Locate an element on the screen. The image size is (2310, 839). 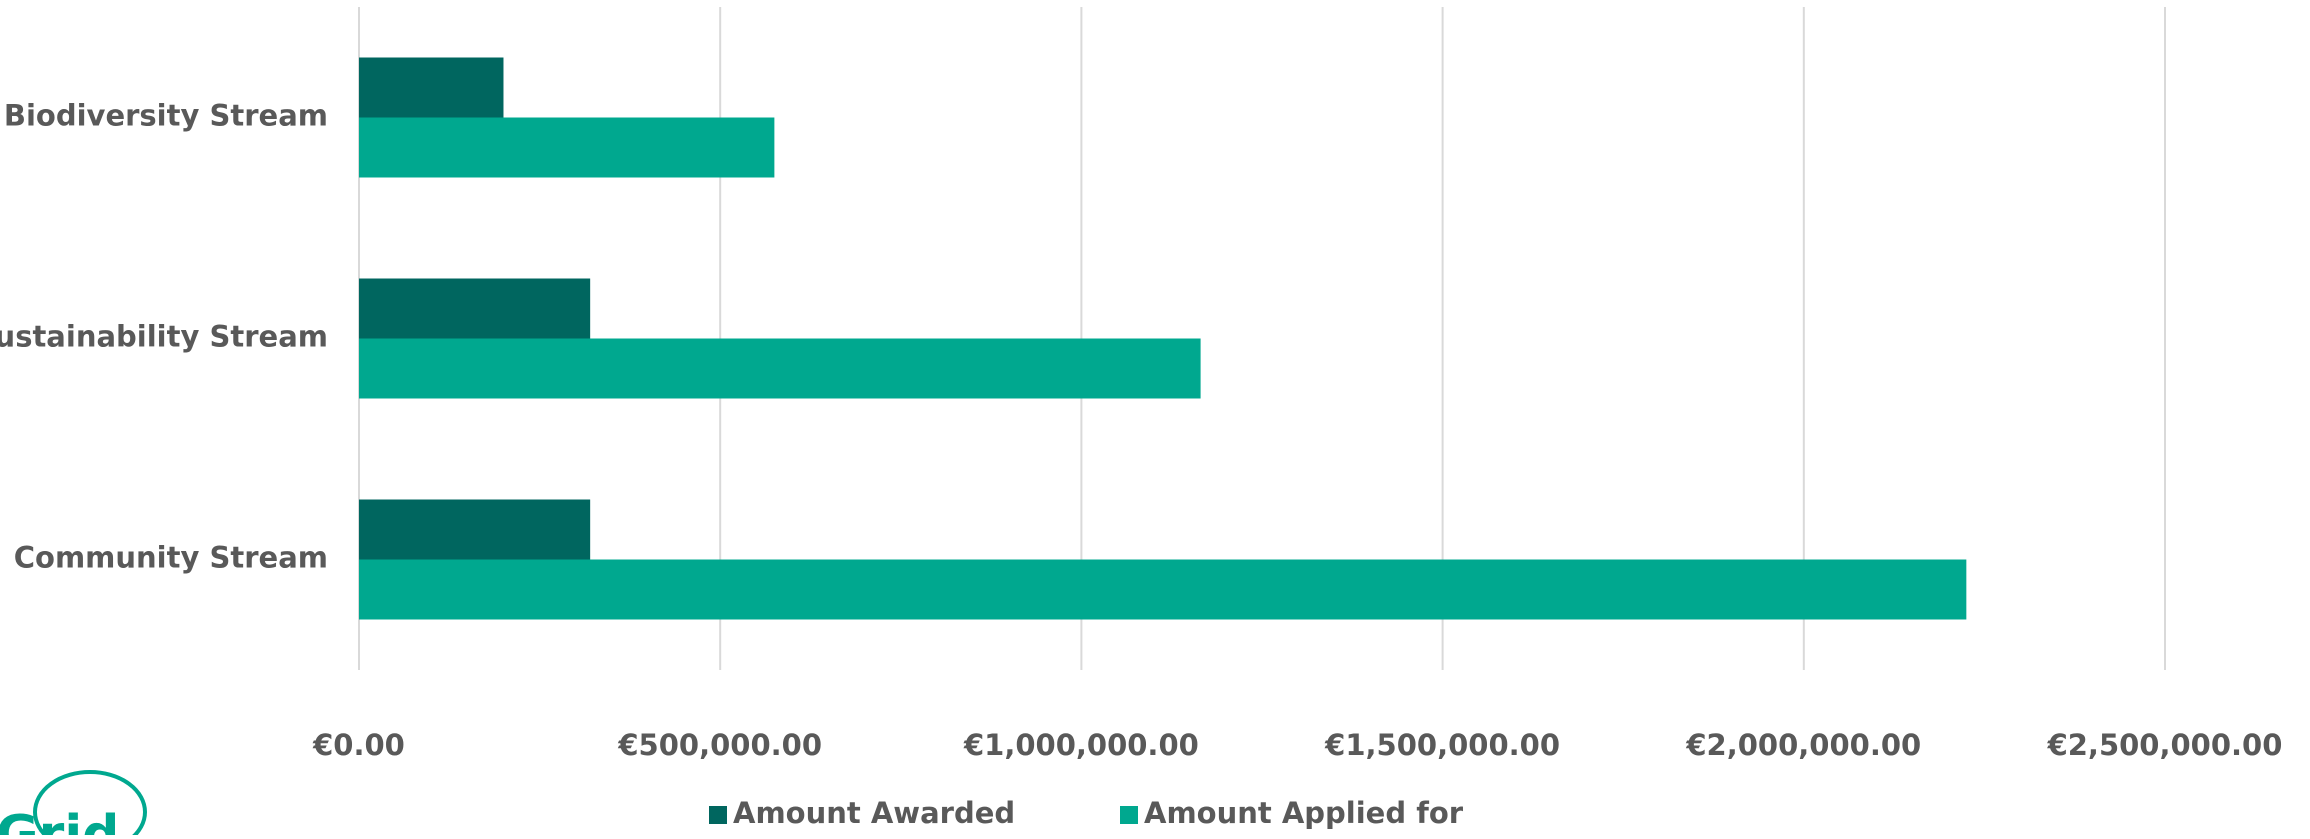
legend-label: Amount Applied for is located at coordinates (1304, 813).